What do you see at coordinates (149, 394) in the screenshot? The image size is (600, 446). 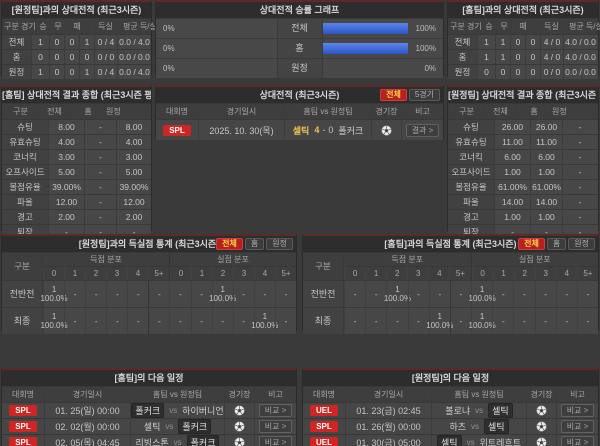 I see `table-header: 대회명 경기일시 홈팀 vs 원정팀 경기장 비고` at bounding box center [149, 394].